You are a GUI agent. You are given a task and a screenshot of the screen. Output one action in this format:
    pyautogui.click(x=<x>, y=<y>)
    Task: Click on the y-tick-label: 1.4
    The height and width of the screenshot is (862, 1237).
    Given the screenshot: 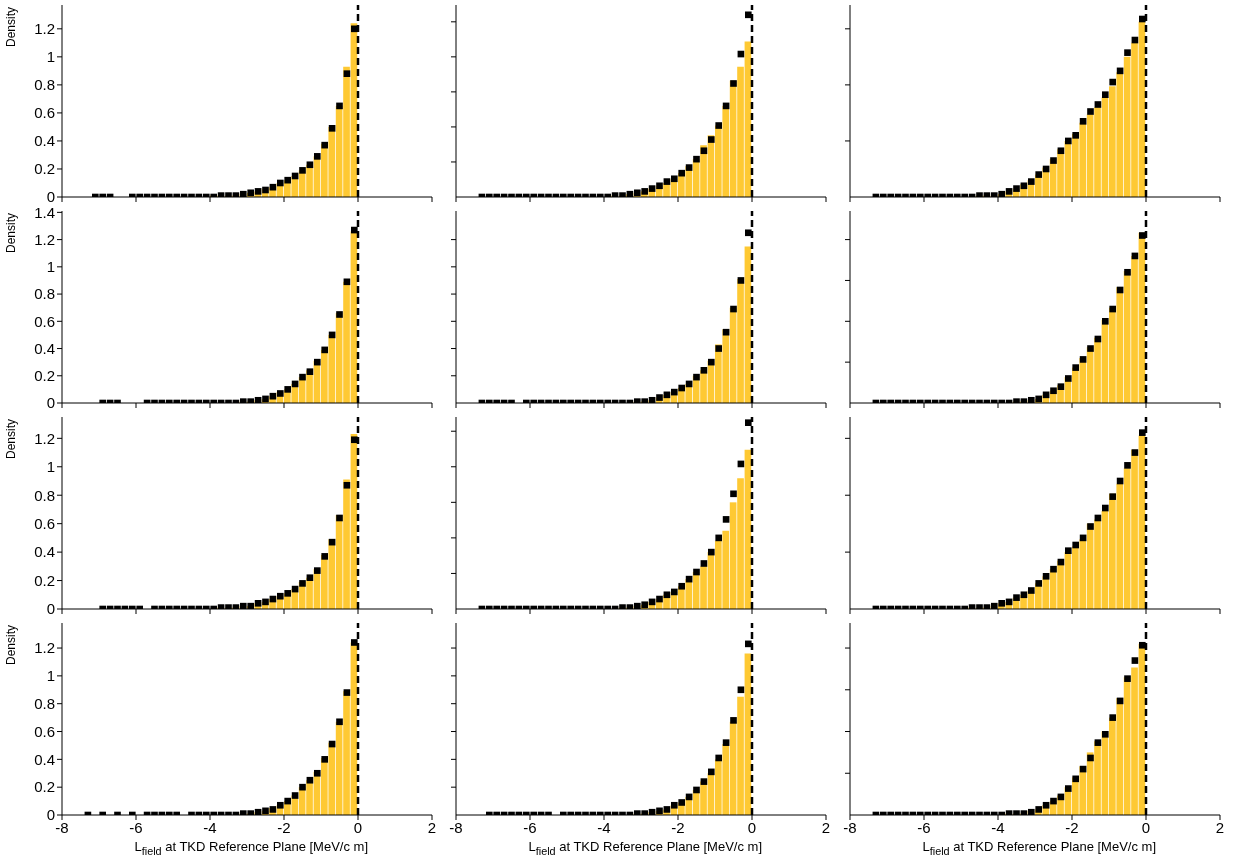 What is the action you would take?
    pyautogui.click(x=44, y=212)
    